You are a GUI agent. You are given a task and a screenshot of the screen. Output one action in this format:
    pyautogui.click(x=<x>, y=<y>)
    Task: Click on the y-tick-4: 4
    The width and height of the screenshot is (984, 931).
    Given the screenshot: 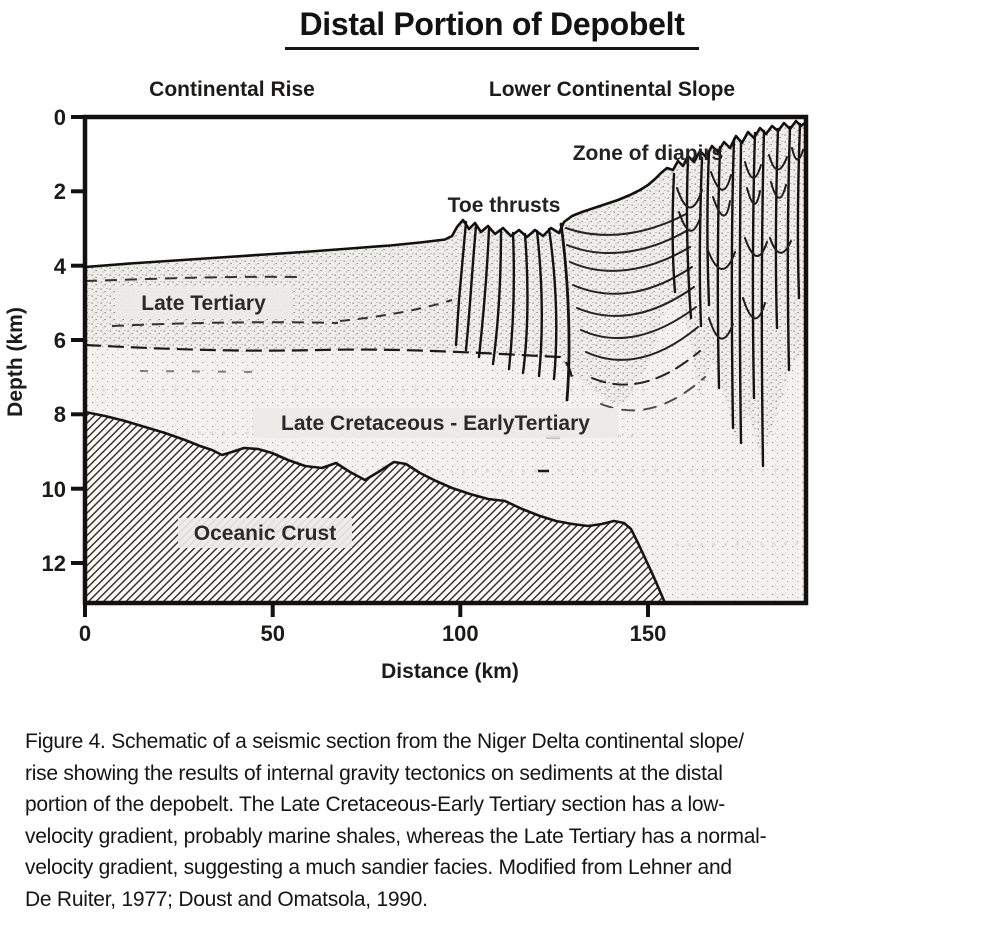 What is the action you would take?
    pyautogui.click(x=60, y=266)
    